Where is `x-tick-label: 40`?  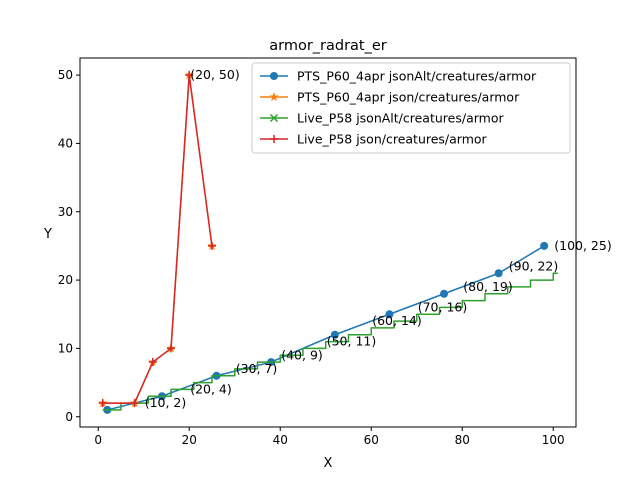
x-tick-label: 40 is located at coordinates (280, 440).